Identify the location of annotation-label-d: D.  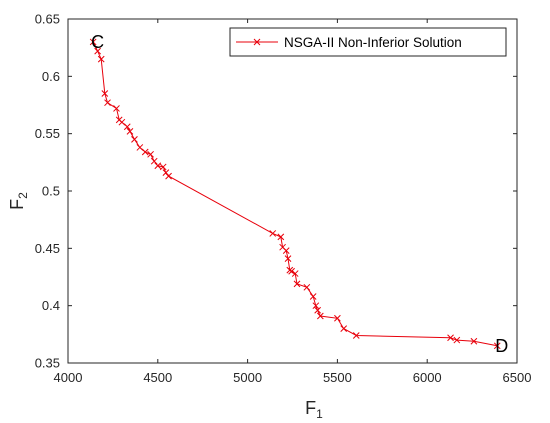
(501, 346).